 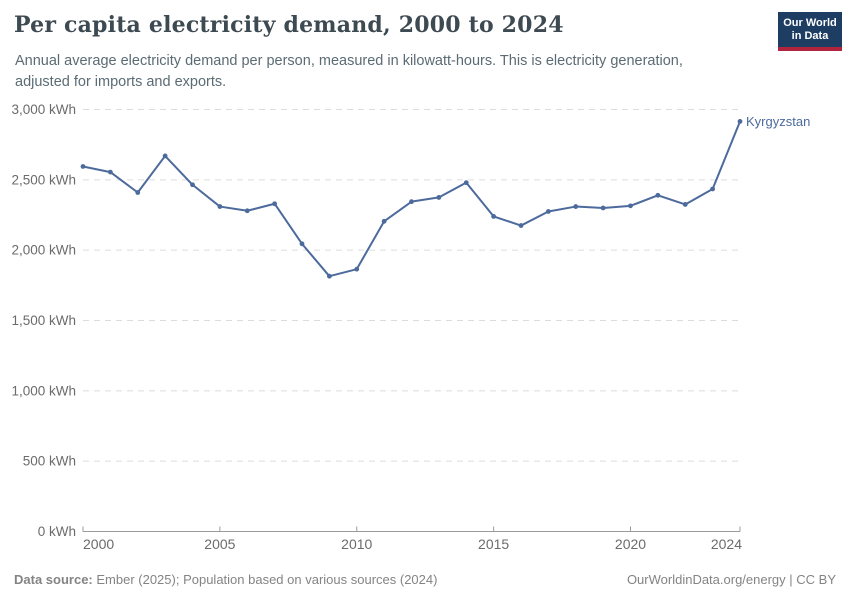 I want to click on y-axis-label: 1,000 kWh, so click(x=43, y=390).